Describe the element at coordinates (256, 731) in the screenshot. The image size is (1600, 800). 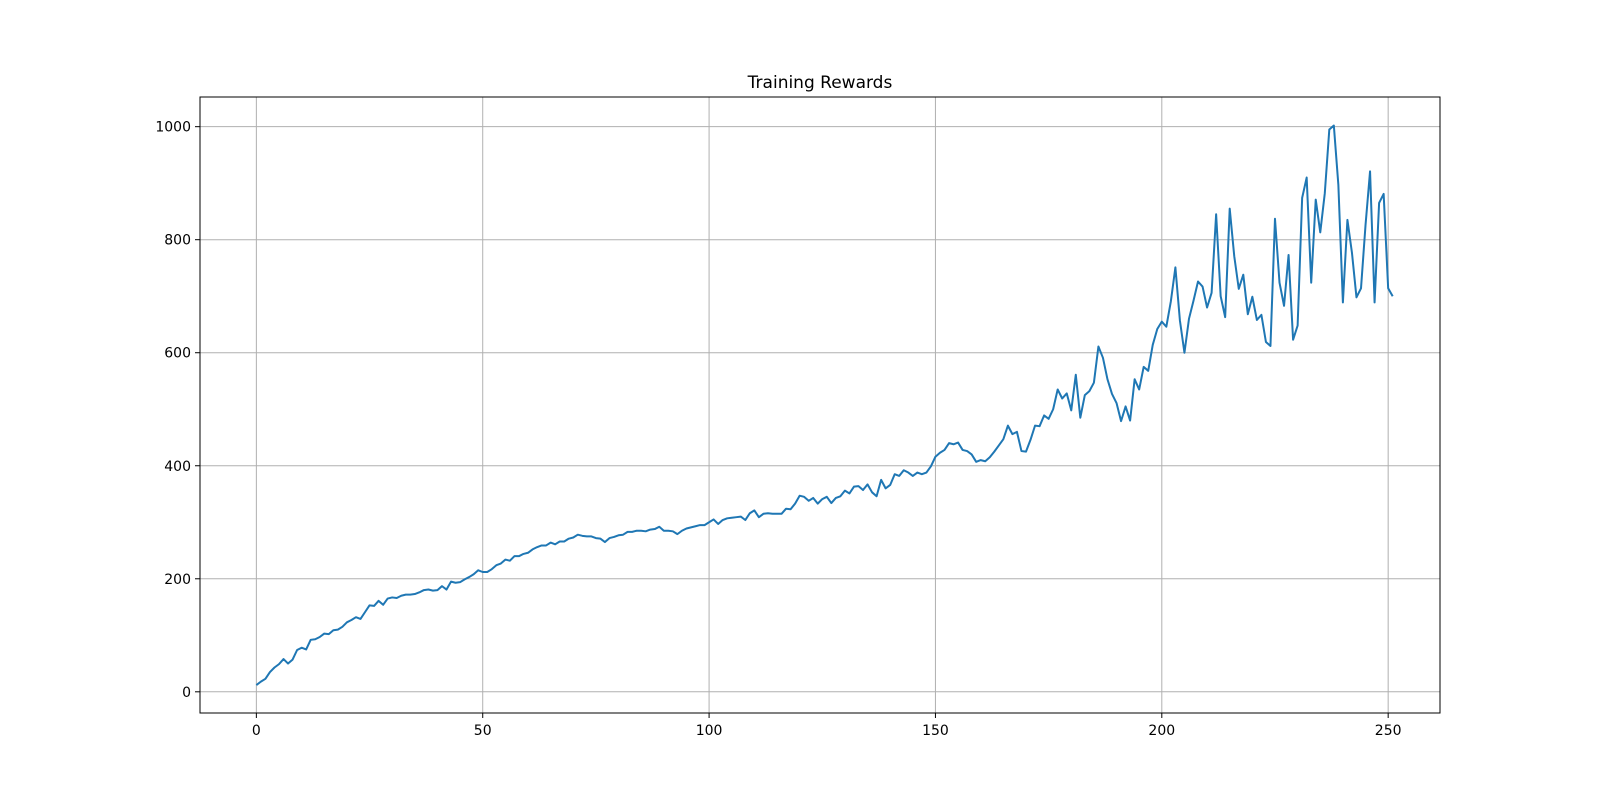
I see `x-tick-label: 0` at that location.